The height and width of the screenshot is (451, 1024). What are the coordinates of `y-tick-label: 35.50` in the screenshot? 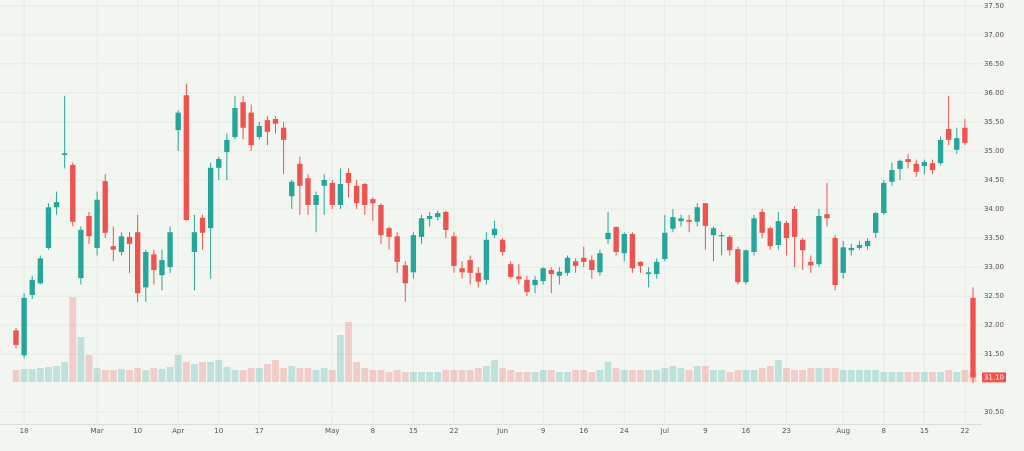 It's located at (994, 122).